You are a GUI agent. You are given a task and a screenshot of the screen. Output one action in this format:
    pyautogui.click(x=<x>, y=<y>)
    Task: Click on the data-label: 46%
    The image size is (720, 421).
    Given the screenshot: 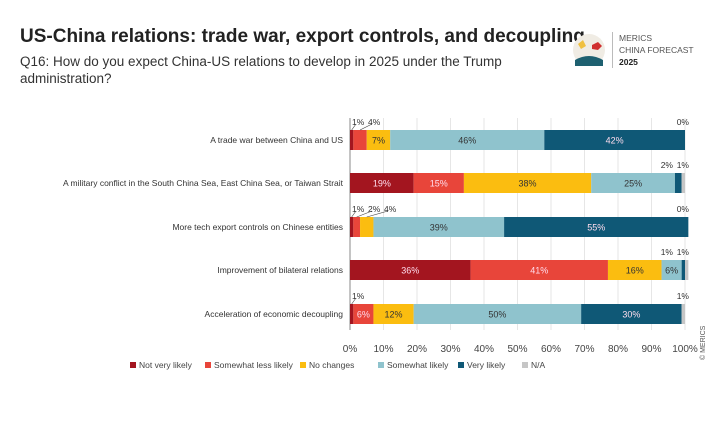 What is the action you would take?
    pyautogui.click(x=467, y=141)
    